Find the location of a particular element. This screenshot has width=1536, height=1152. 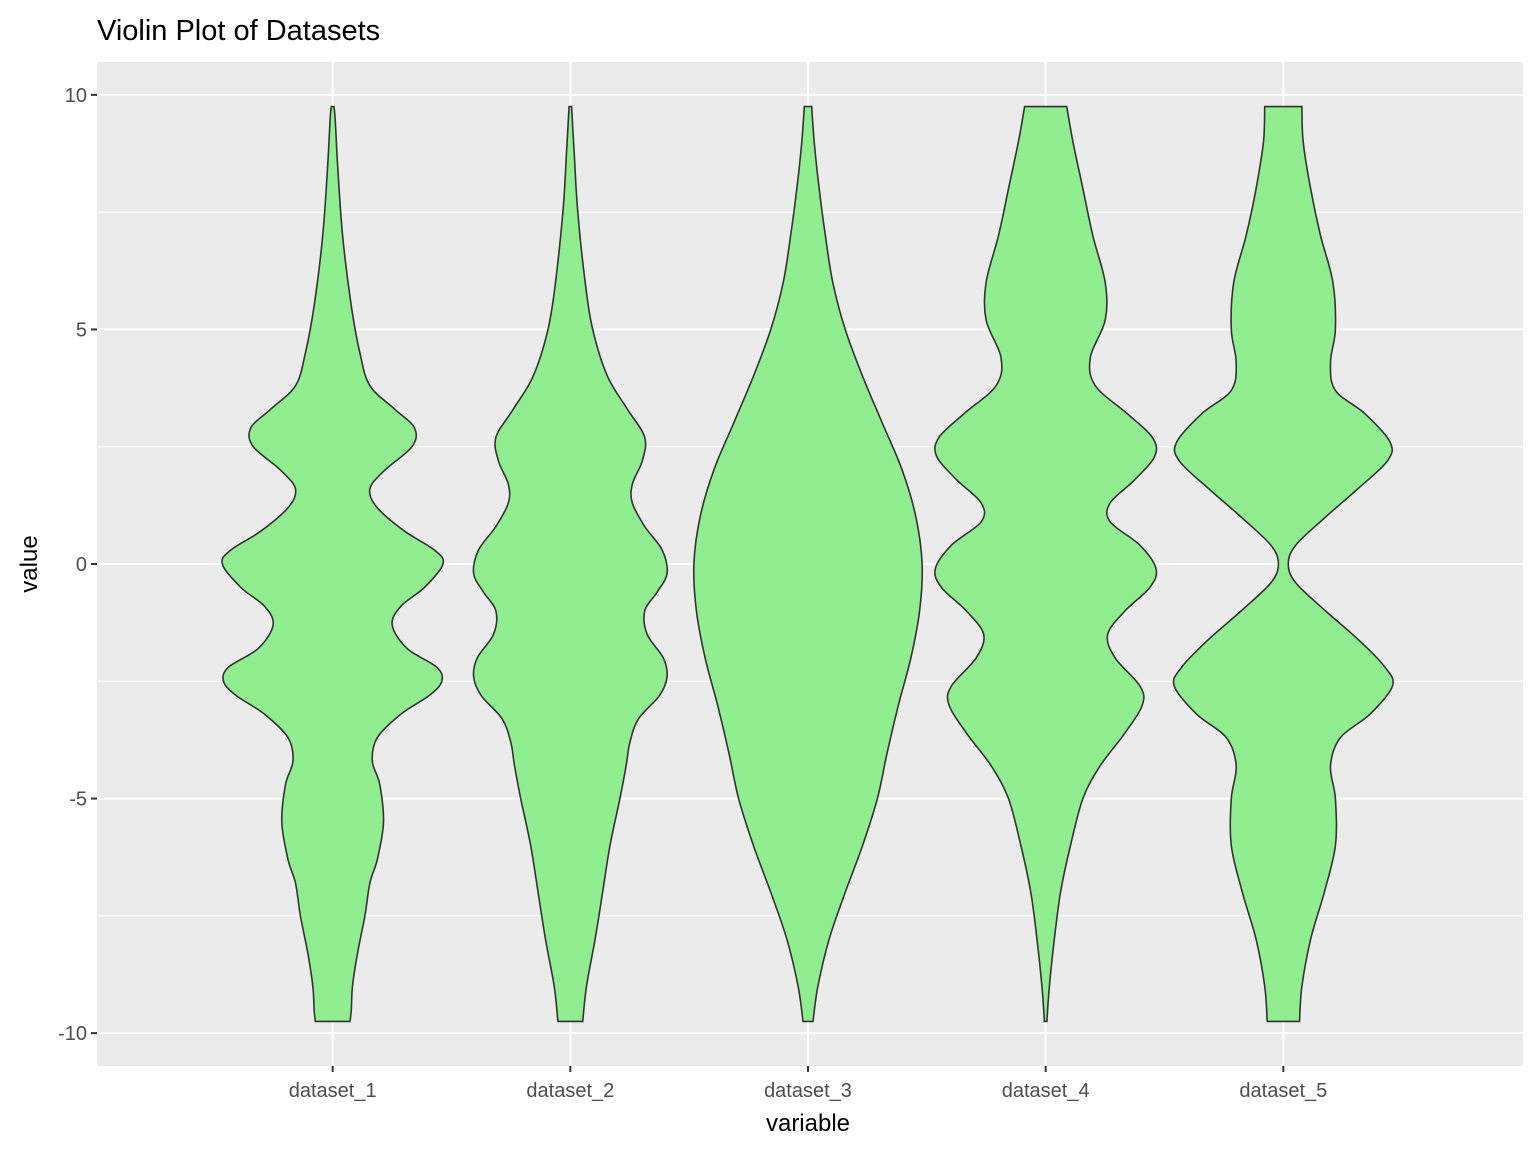

x-tick-label: dataset_5 is located at coordinates (1283, 1091).